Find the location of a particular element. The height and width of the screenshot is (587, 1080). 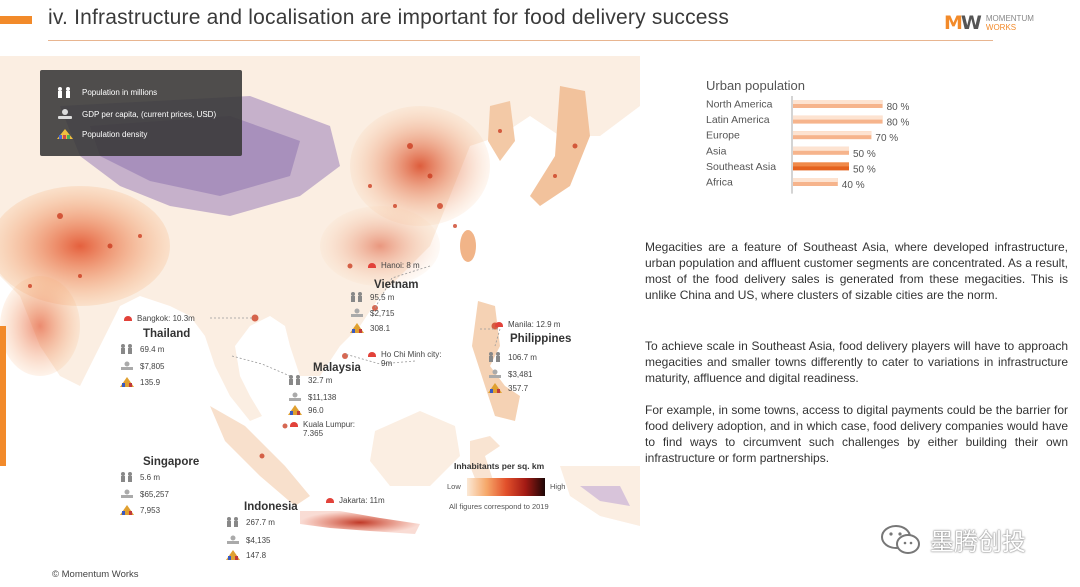

bar-category-label: North America is located at coordinates (739, 105).